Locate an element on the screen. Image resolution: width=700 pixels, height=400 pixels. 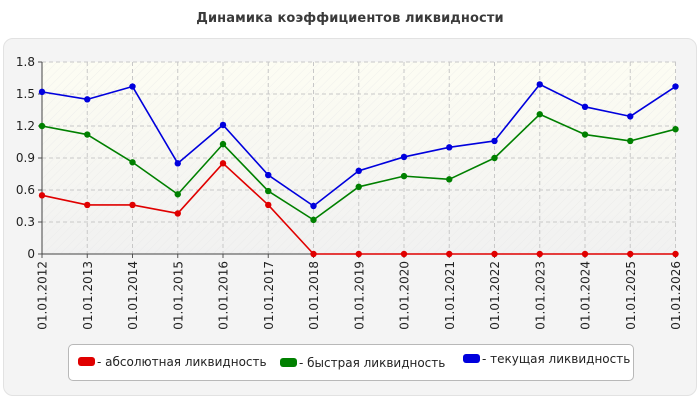
y-tick-label: 0.9 is located at coordinates (25, 158).